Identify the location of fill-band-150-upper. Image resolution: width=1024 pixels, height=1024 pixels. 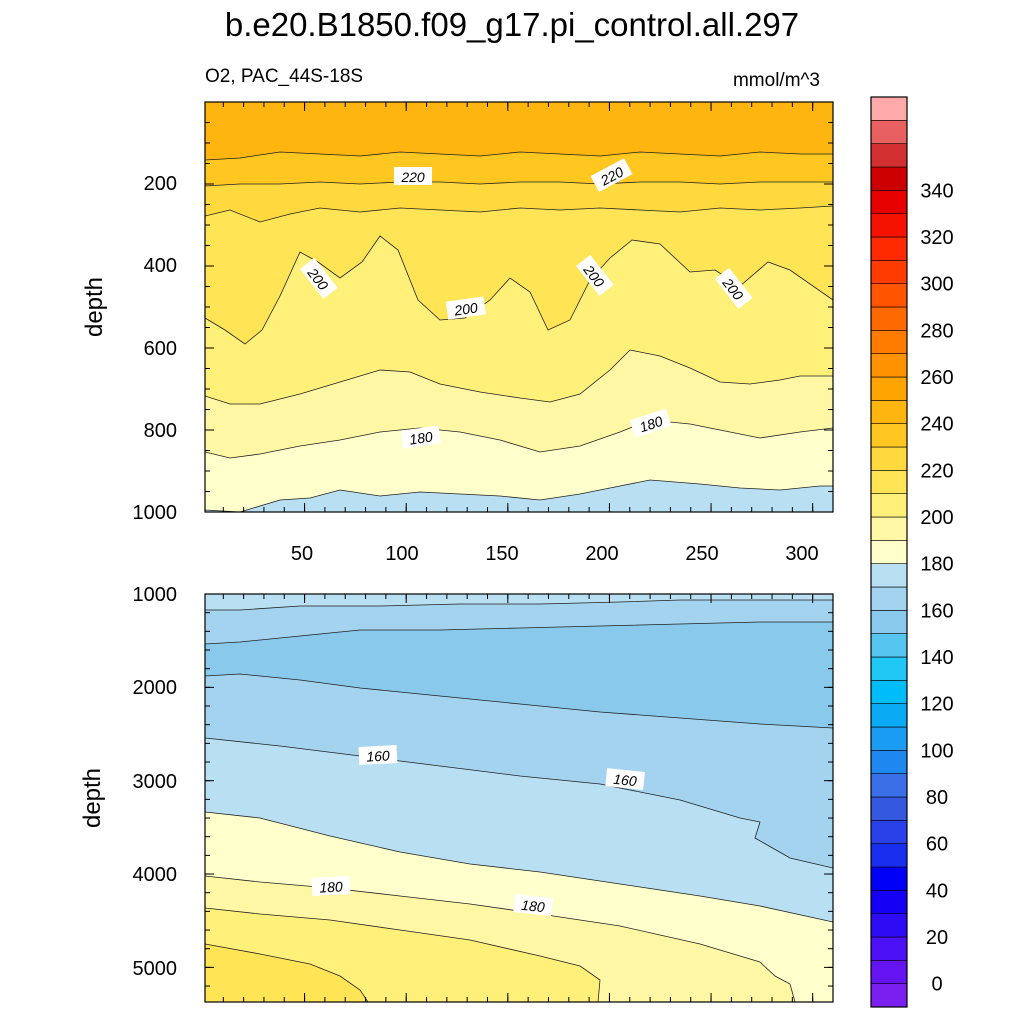
(519, 619).